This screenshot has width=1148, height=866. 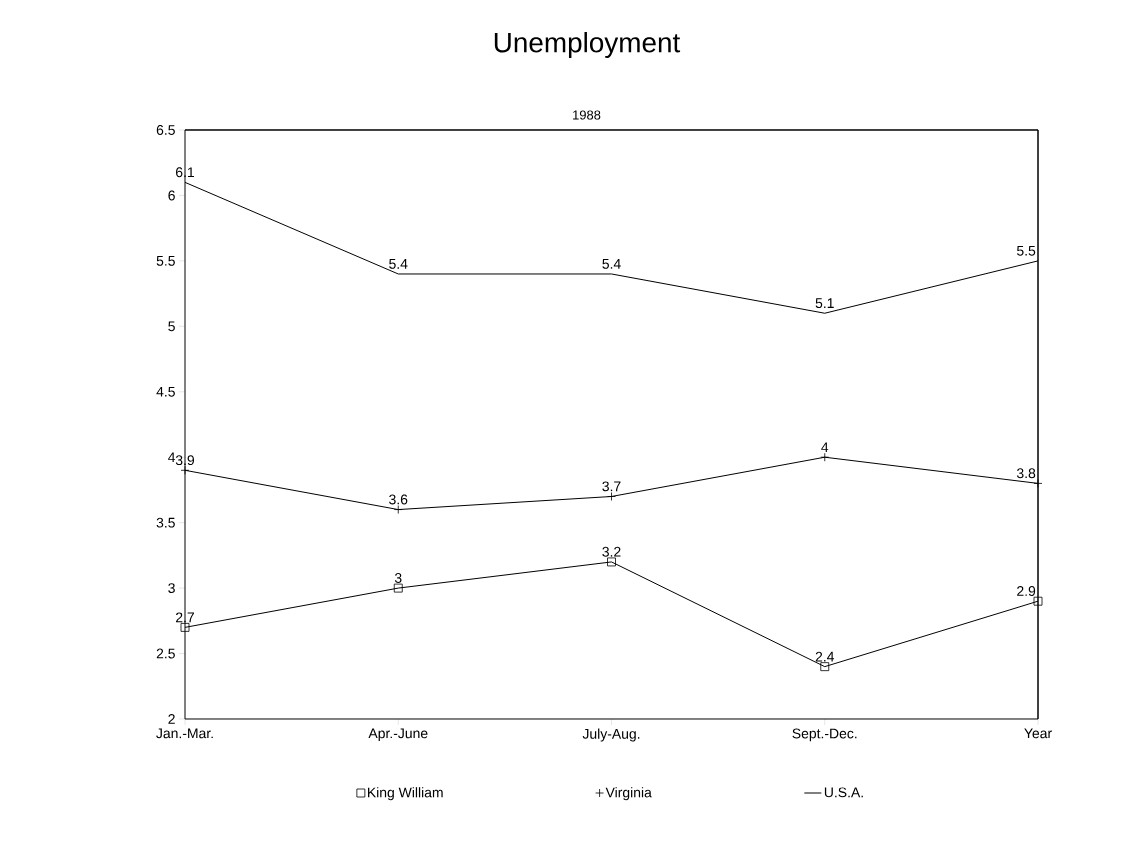 I want to click on data-label: 3.7, so click(x=611, y=486).